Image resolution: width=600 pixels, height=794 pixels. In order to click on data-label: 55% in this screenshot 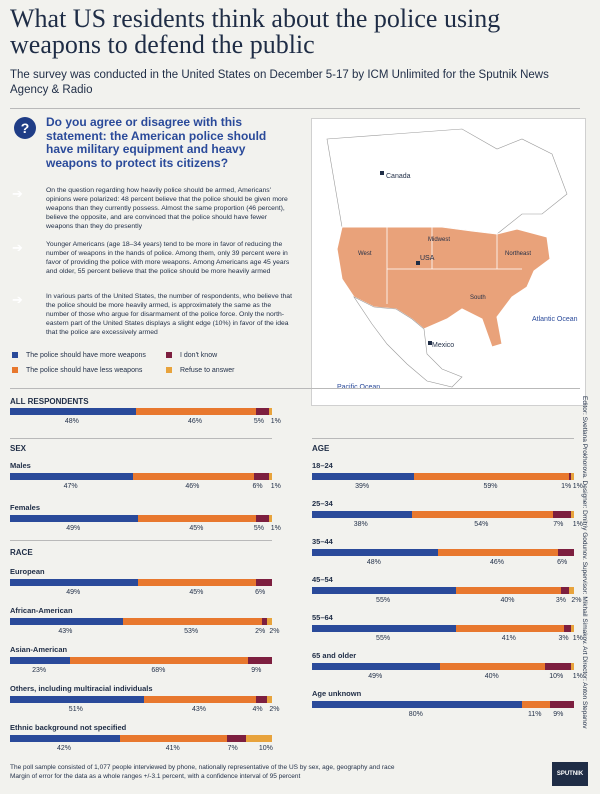, I will do `click(383, 638)`.